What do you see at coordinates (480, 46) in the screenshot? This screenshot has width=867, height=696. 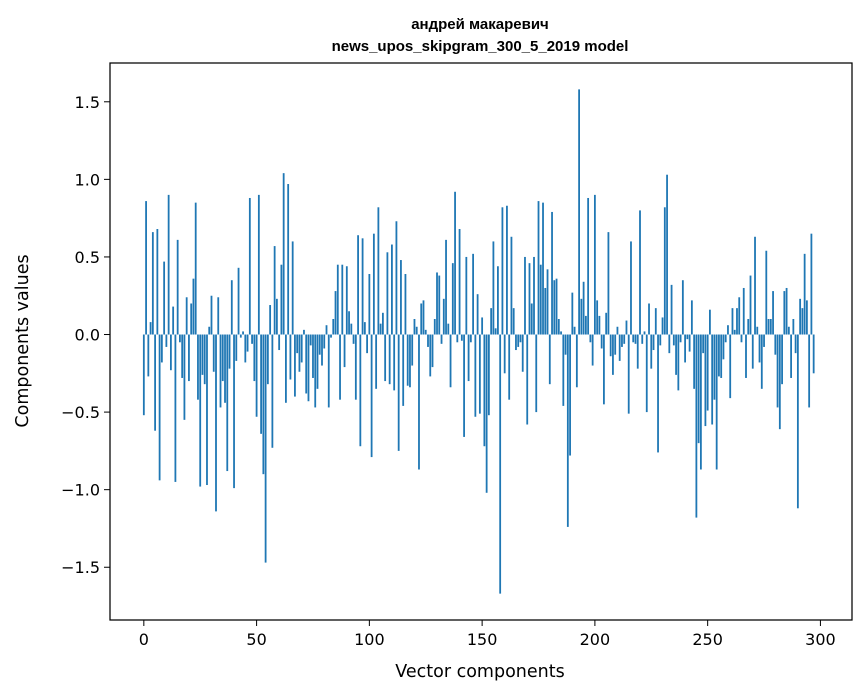 I see `chart-title-line2: news_upos_skipgram_300_5_2019 model` at bounding box center [480, 46].